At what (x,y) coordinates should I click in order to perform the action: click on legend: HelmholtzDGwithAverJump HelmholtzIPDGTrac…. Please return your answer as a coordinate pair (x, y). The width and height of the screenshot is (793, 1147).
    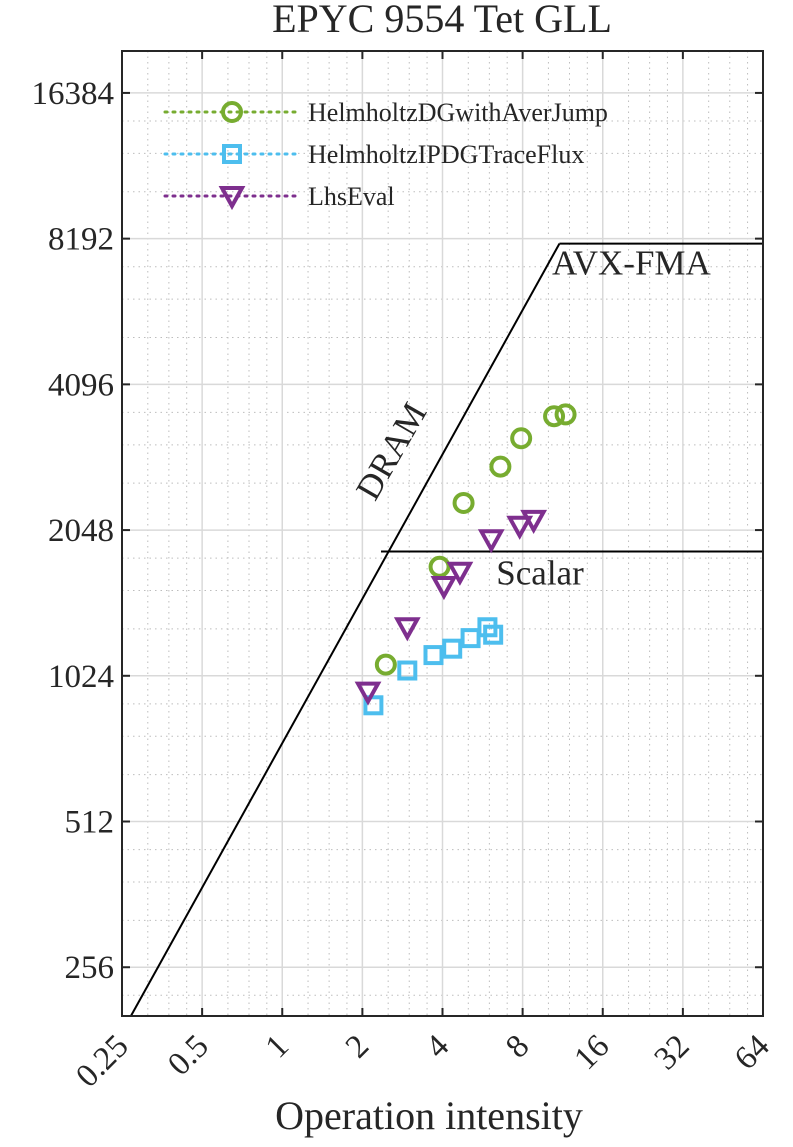
    Looking at the image, I should click on (385, 154).